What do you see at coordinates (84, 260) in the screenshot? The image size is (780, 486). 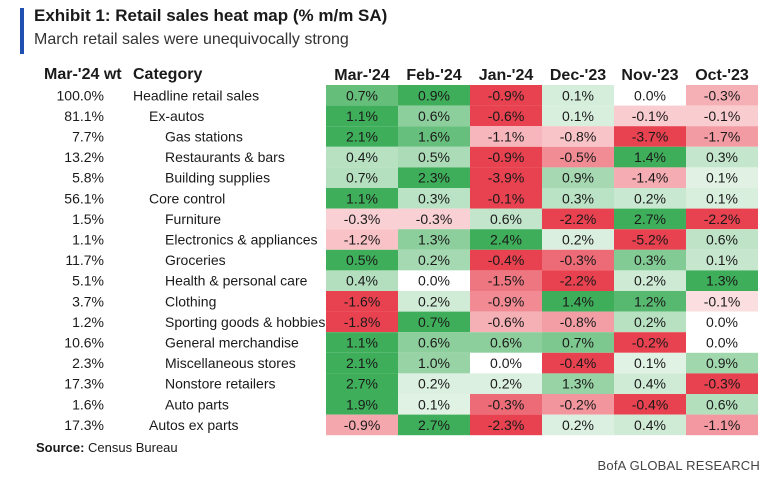 I see `weight-label: 11.7%` at bounding box center [84, 260].